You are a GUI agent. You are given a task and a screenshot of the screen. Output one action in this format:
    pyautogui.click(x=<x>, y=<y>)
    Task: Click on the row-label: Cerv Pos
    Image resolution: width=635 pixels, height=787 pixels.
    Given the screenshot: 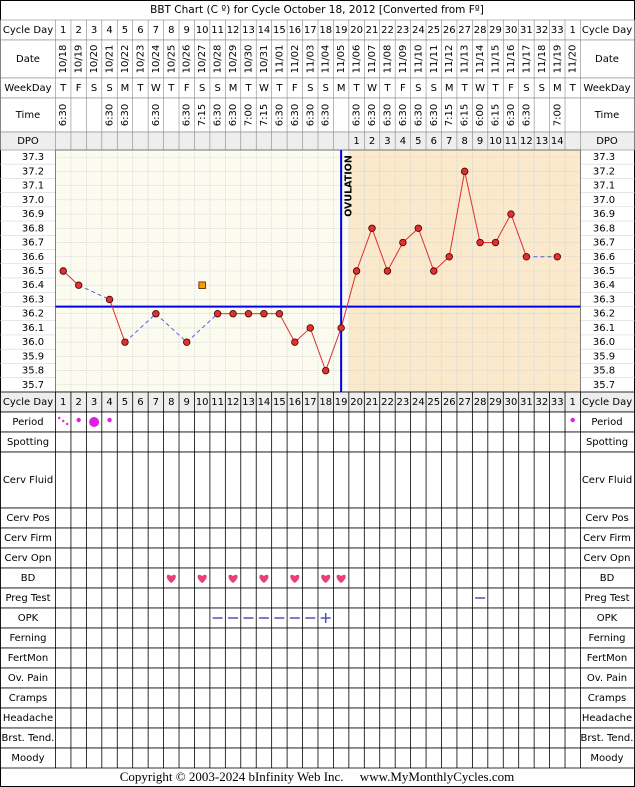 What is the action you would take?
    pyautogui.click(x=606, y=518)
    